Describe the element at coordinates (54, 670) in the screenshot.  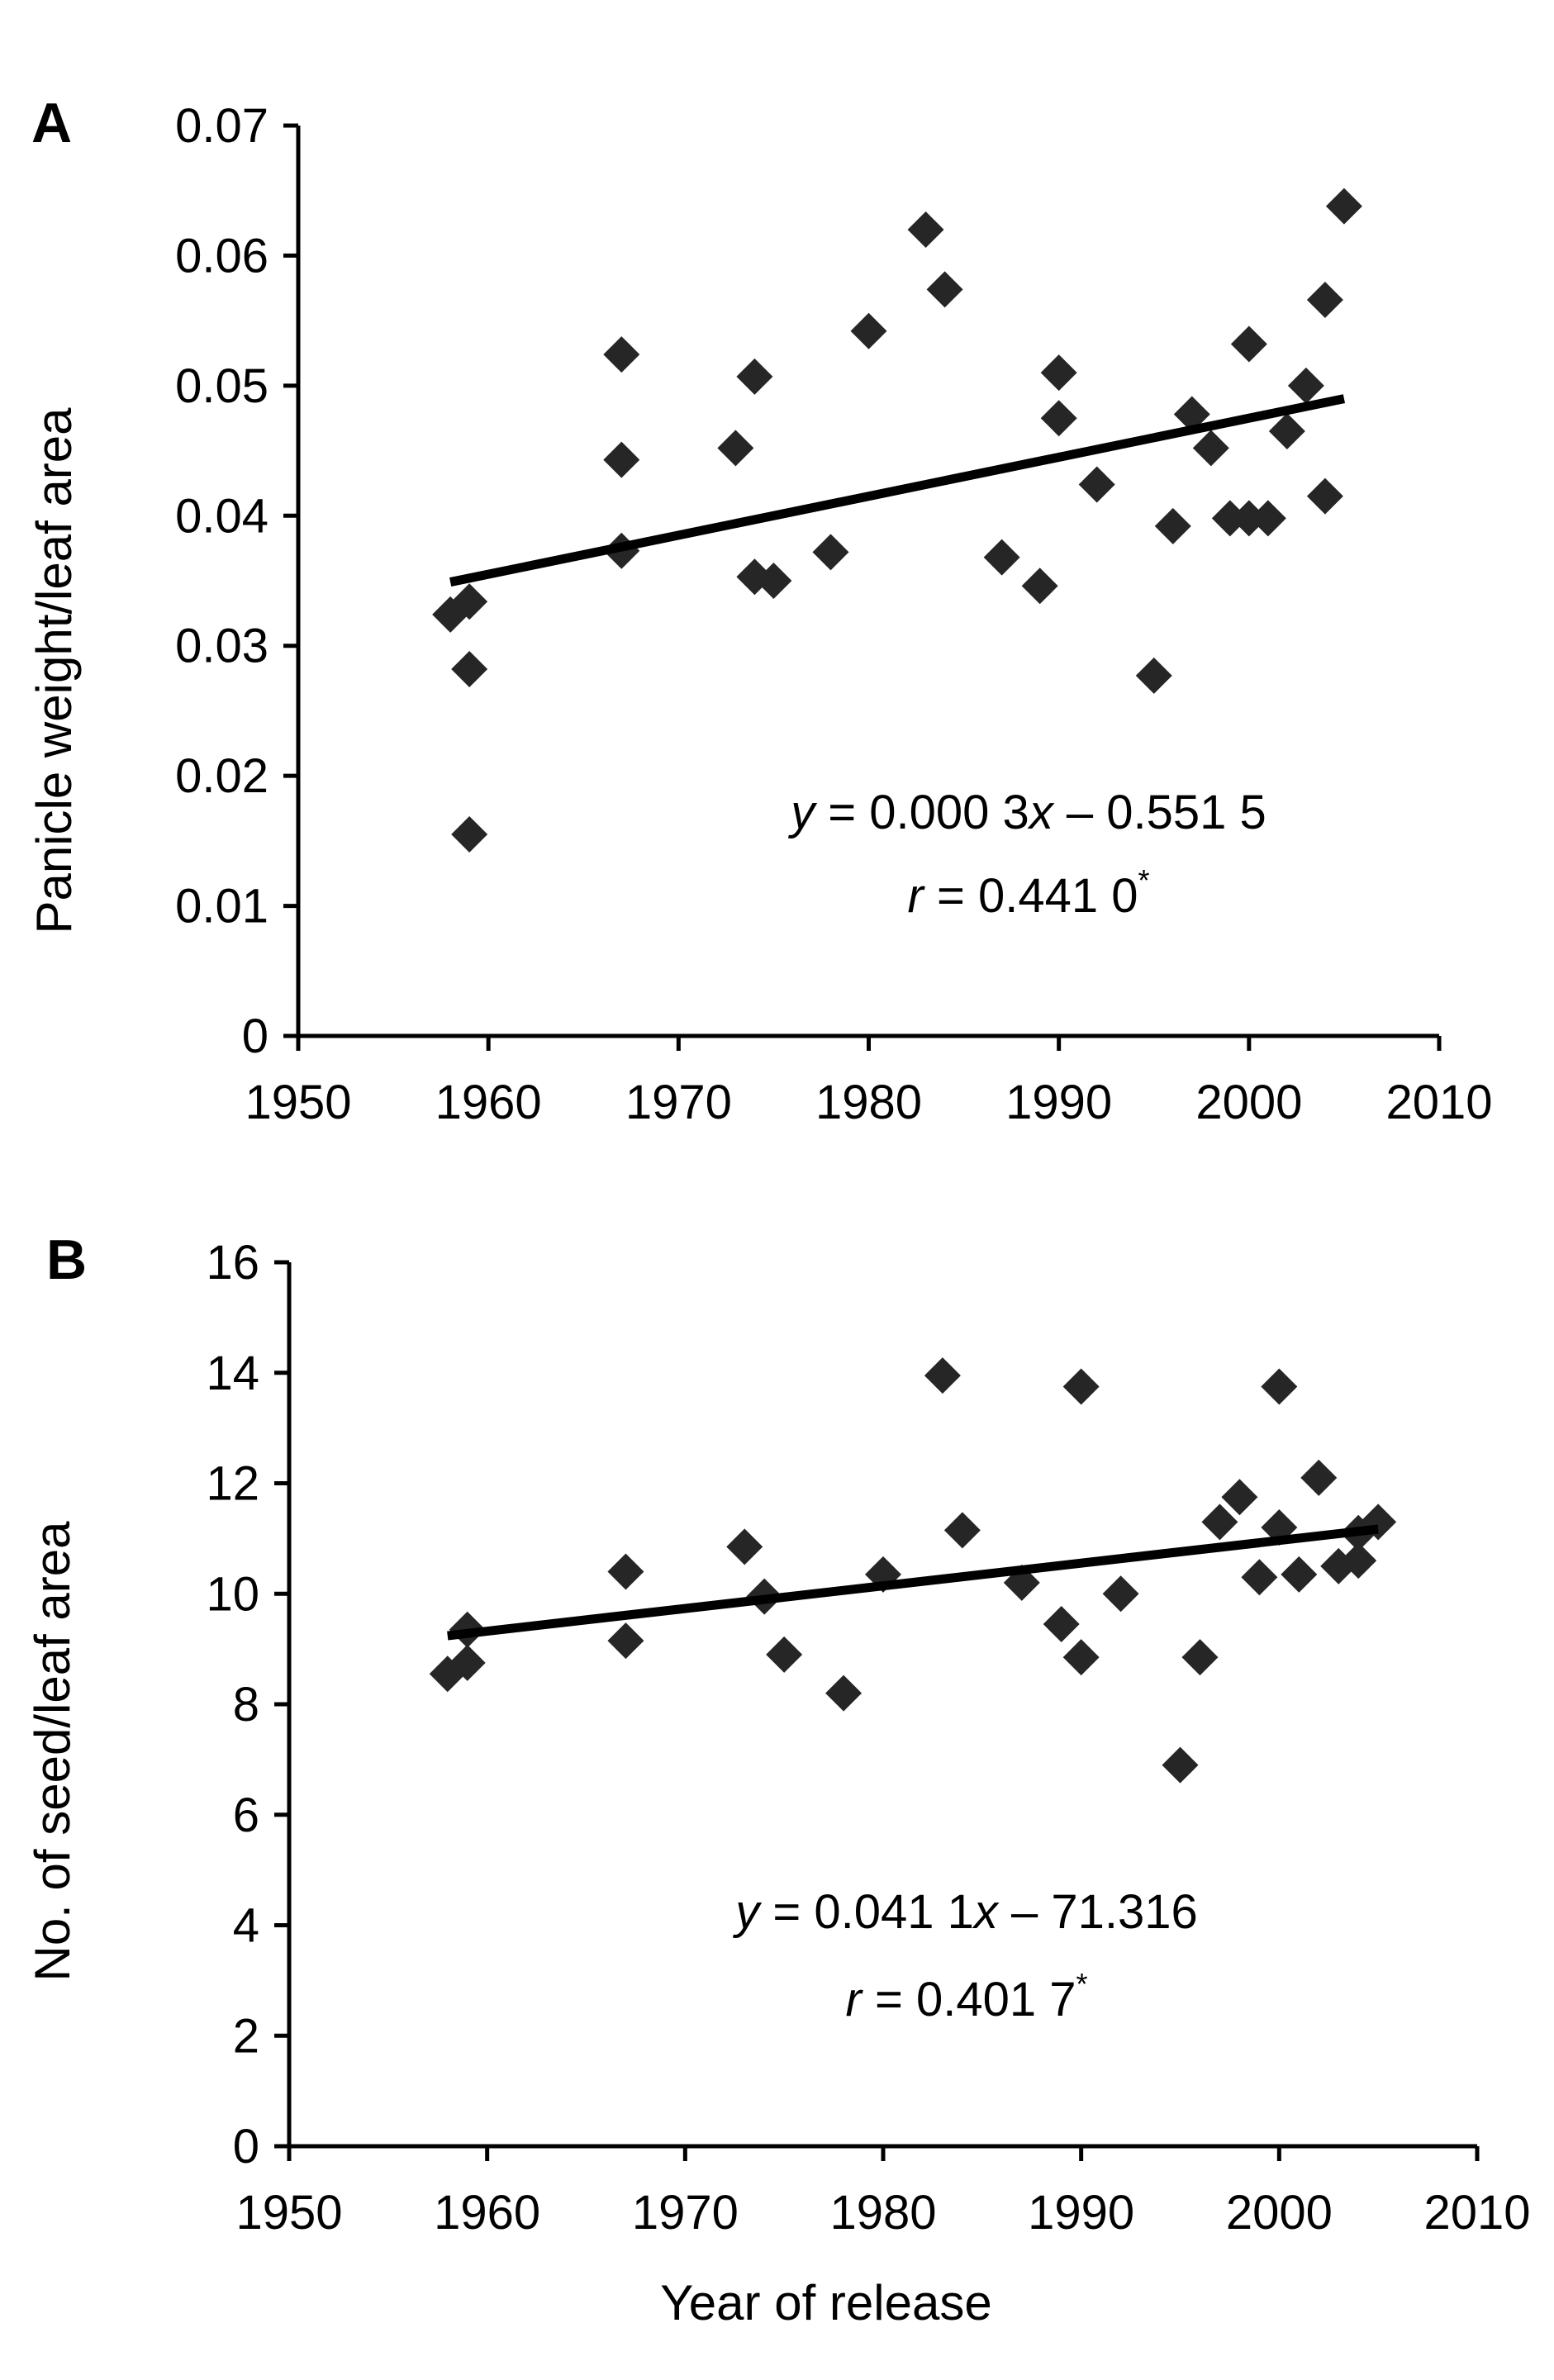
I see `panel-a-y-axis-title: Panicle weight/leaf area` at that location.